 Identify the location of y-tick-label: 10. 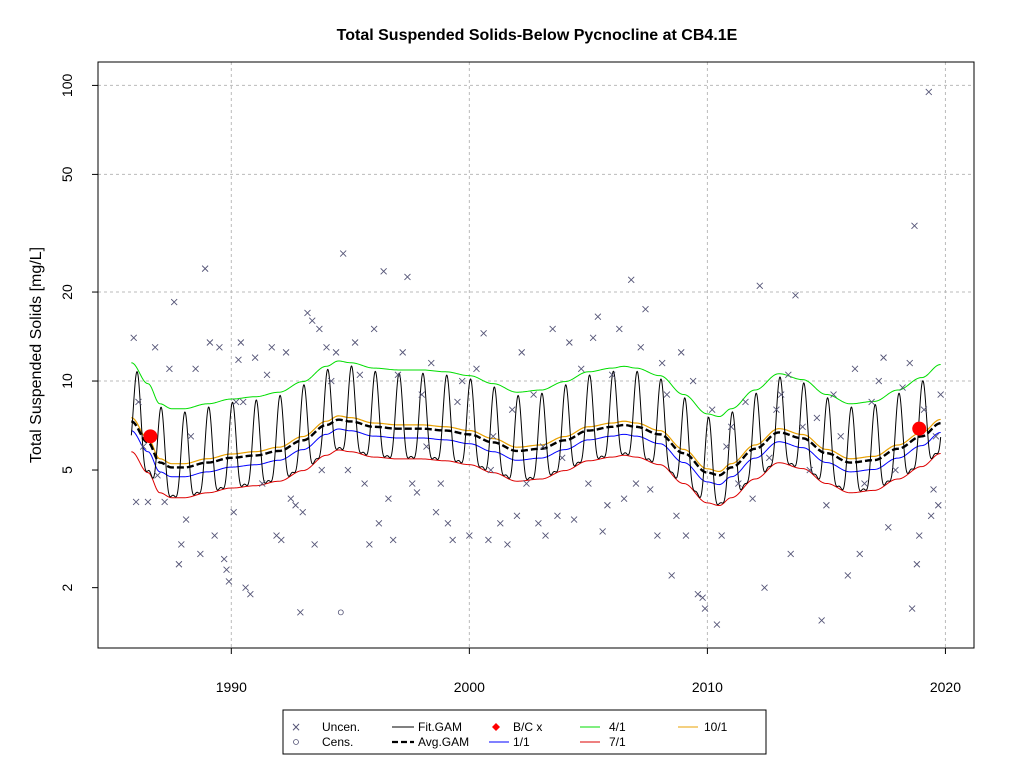
(67, 381).